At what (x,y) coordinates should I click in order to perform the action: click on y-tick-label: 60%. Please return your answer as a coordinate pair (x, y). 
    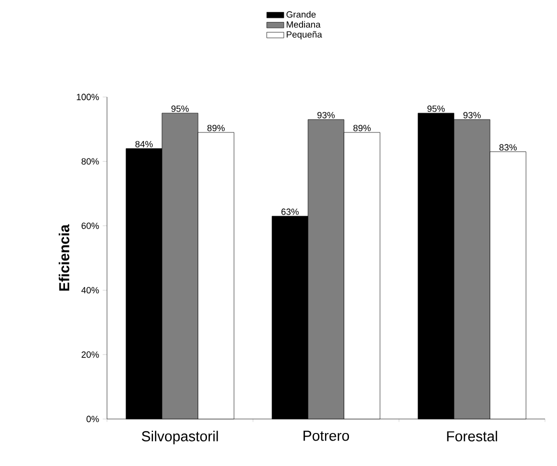
    Looking at the image, I should click on (90, 225).